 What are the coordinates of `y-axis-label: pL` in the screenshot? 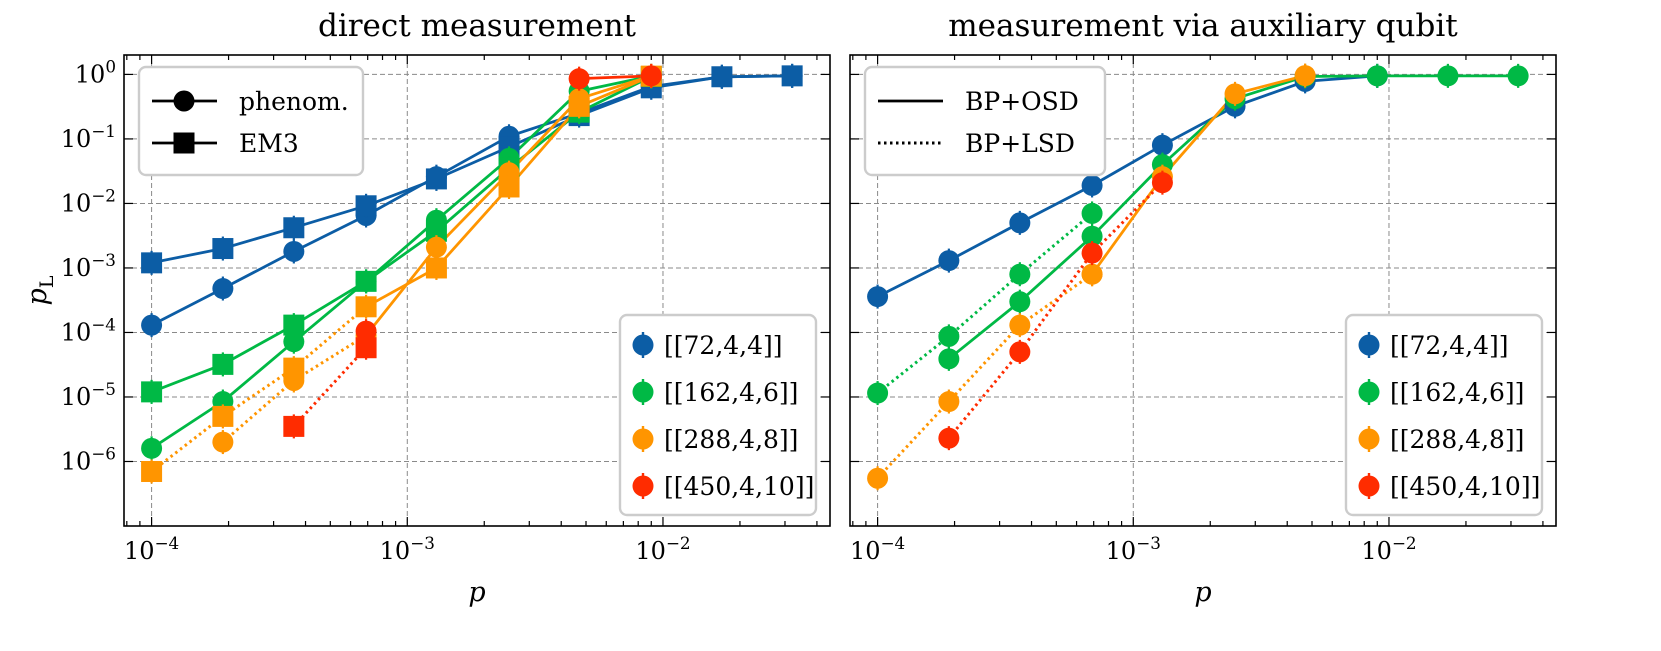 It's located at (40, 290).